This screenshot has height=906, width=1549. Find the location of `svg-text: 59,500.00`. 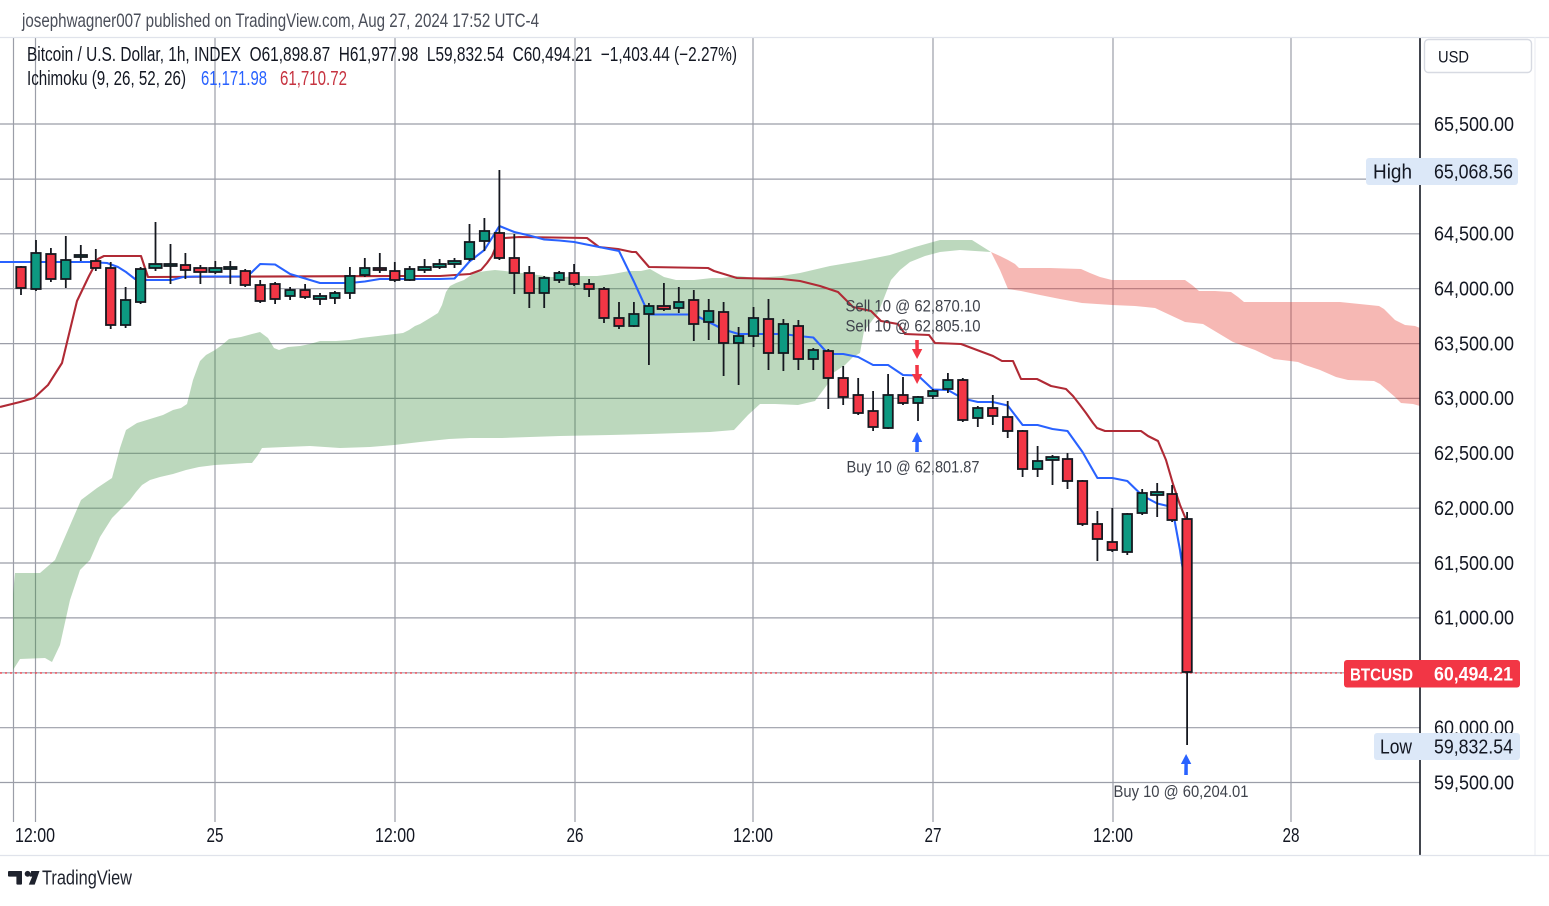

svg-text: 59,500.00 is located at coordinates (1474, 783).